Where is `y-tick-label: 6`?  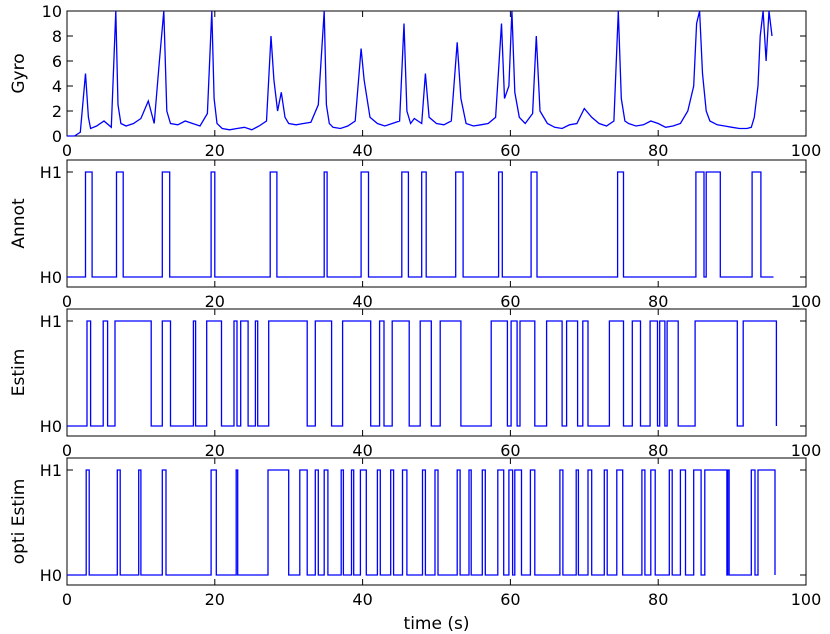
y-tick-label: 6 is located at coordinates (57, 61).